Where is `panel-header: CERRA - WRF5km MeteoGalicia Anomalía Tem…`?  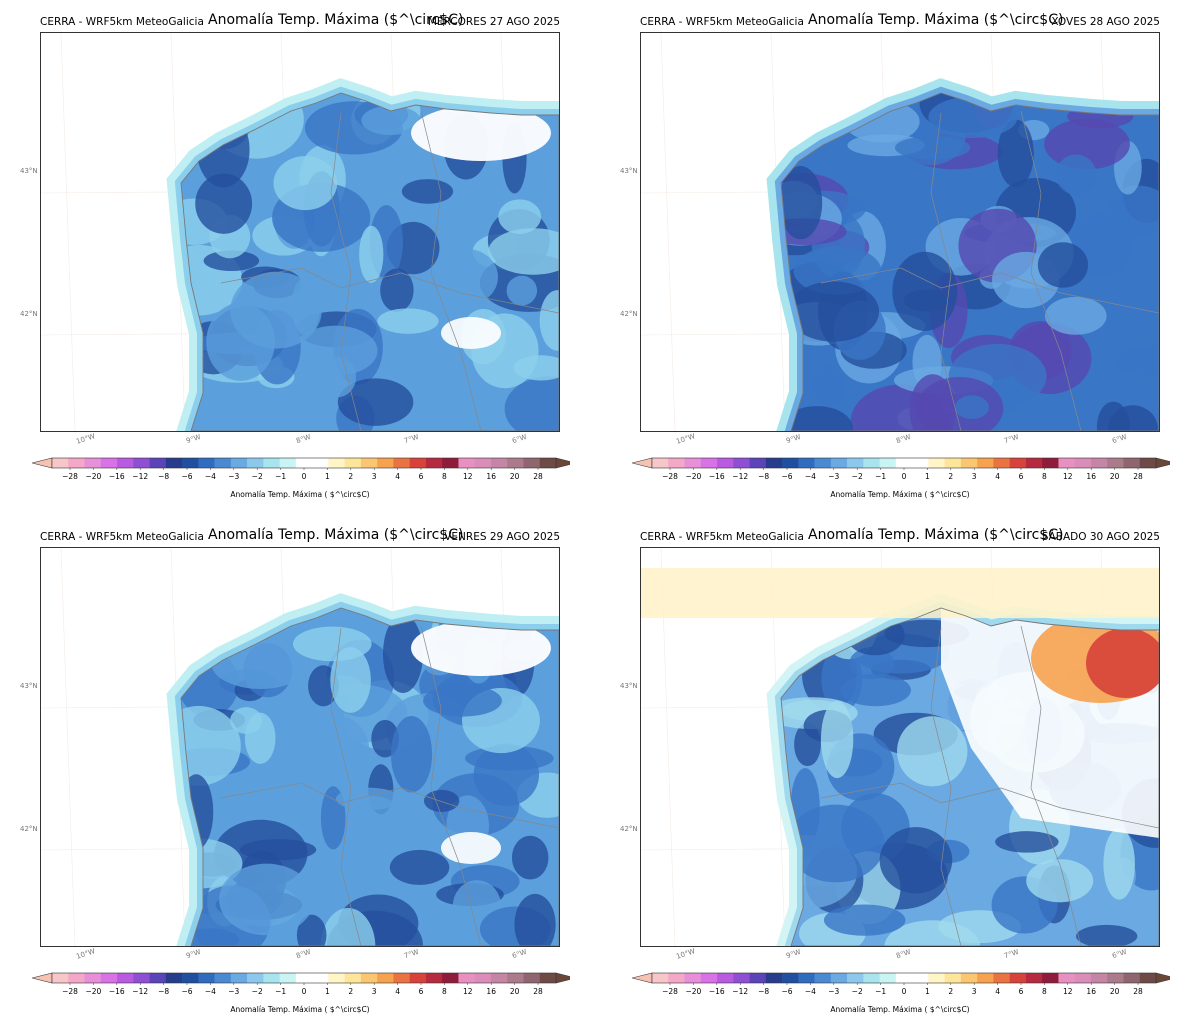
panel-header: CERRA - WRF5km MeteoGalicia Anomalía Tem… is located at coordinates (300, 23).